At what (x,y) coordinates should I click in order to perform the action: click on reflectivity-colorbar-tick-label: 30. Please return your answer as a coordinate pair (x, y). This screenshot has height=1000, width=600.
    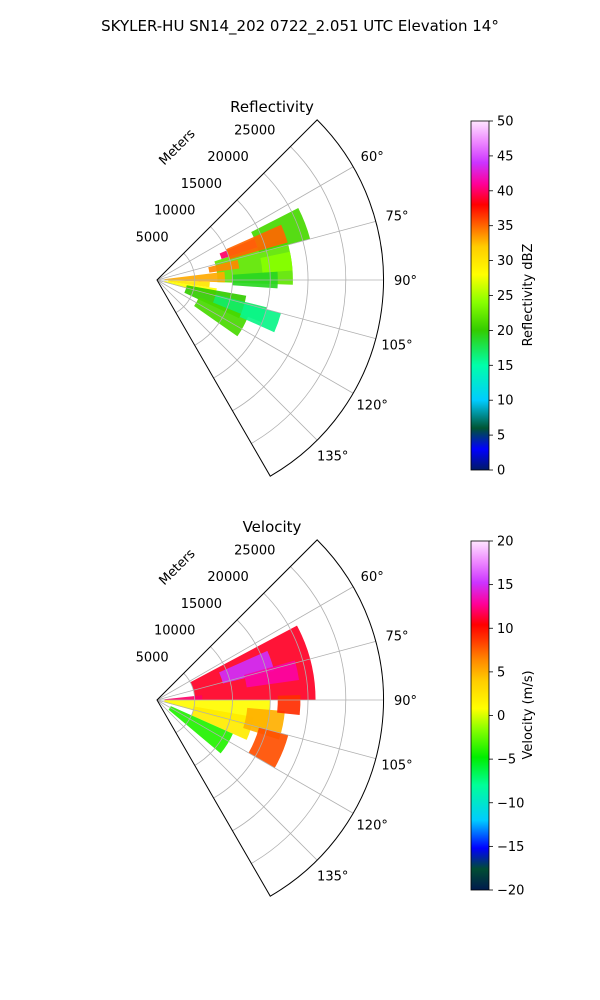
    Looking at the image, I should click on (505, 261).